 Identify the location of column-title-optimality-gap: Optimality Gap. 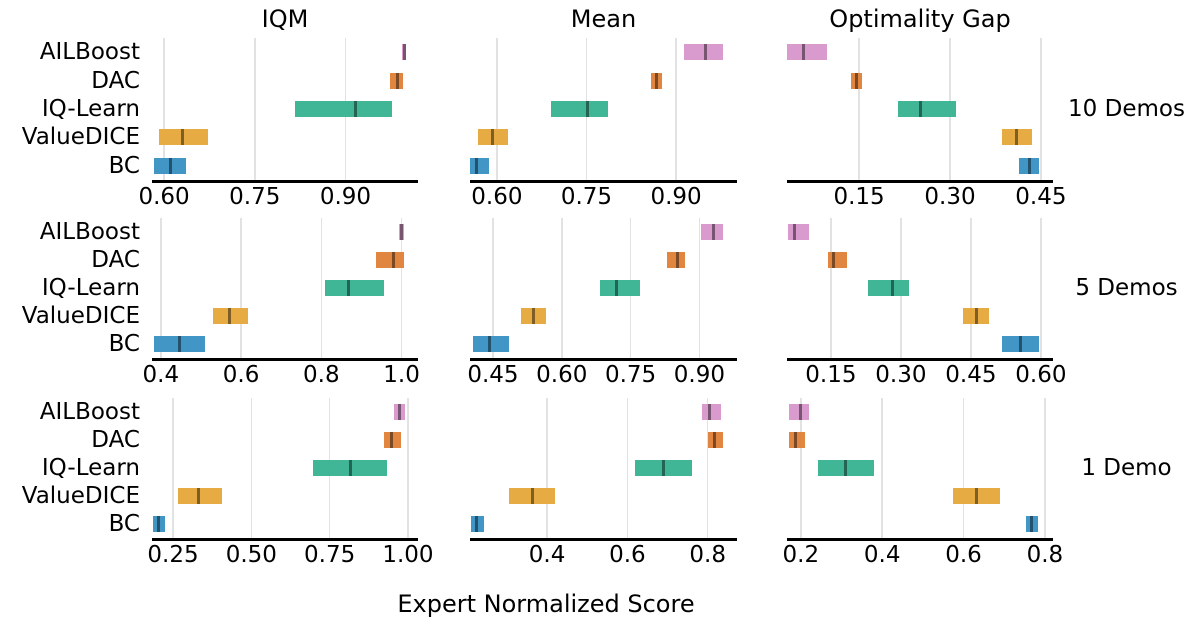
(920, 19).